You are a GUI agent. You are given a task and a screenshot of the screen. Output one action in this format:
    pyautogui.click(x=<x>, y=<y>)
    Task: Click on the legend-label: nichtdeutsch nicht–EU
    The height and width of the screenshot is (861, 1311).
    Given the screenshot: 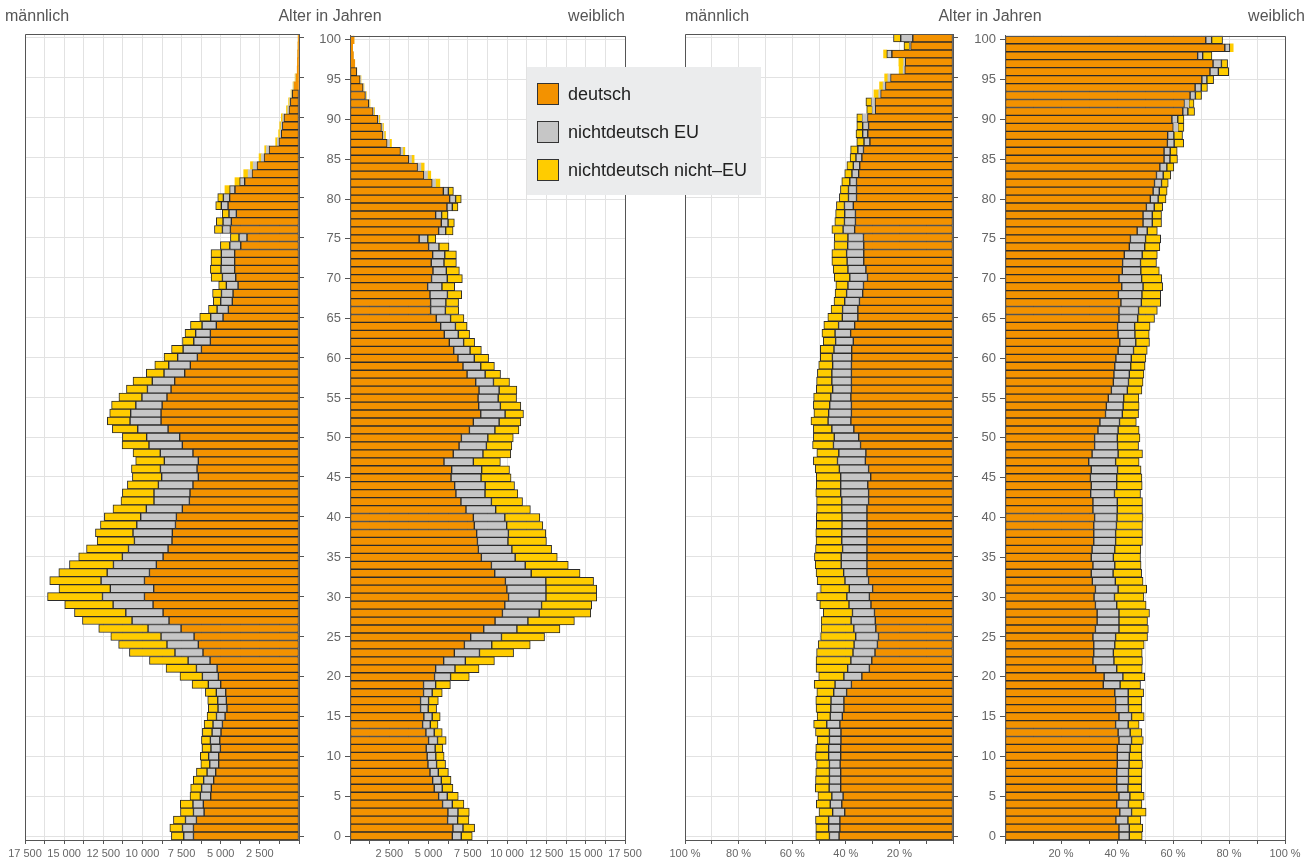 What is the action you would take?
    pyautogui.click(x=658, y=170)
    